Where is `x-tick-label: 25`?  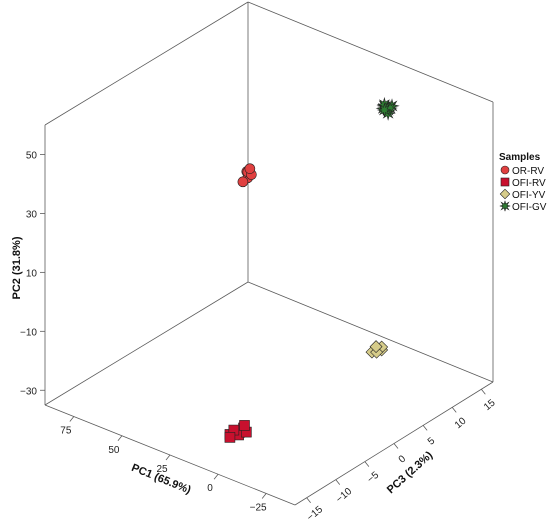 x-tick-label: 25 is located at coordinates (162, 469).